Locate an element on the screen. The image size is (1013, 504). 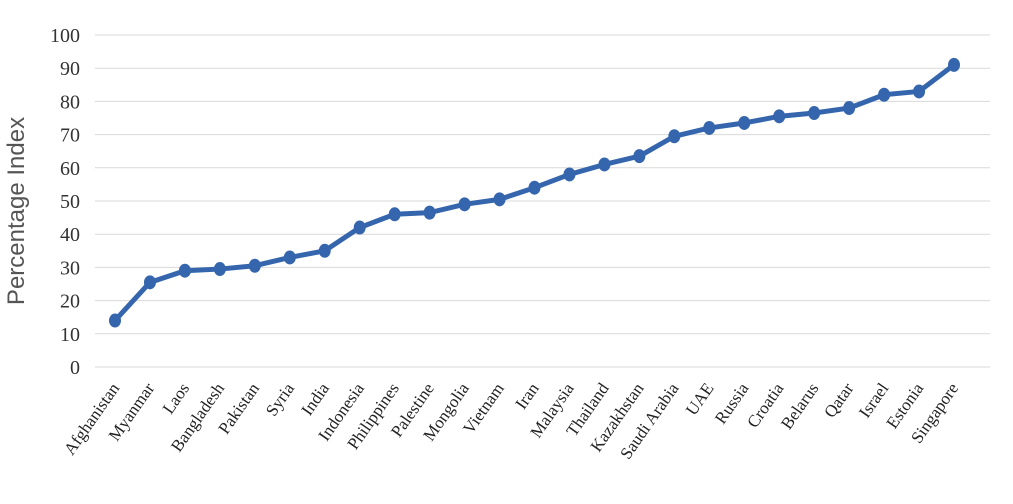
x-category-label: Syria is located at coordinates (280, 399).